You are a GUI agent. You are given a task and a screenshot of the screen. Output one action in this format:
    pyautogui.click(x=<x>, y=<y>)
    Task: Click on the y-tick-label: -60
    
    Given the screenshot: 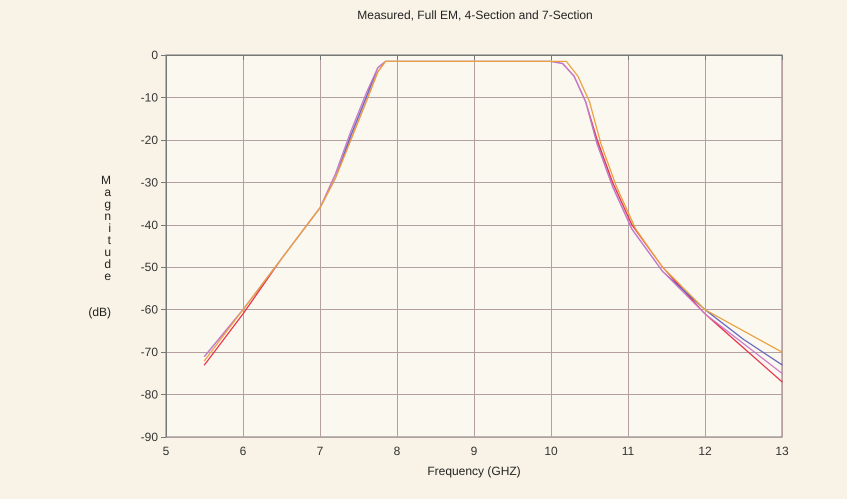 What is the action you would take?
    pyautogui.click(x=149, y=309)
    